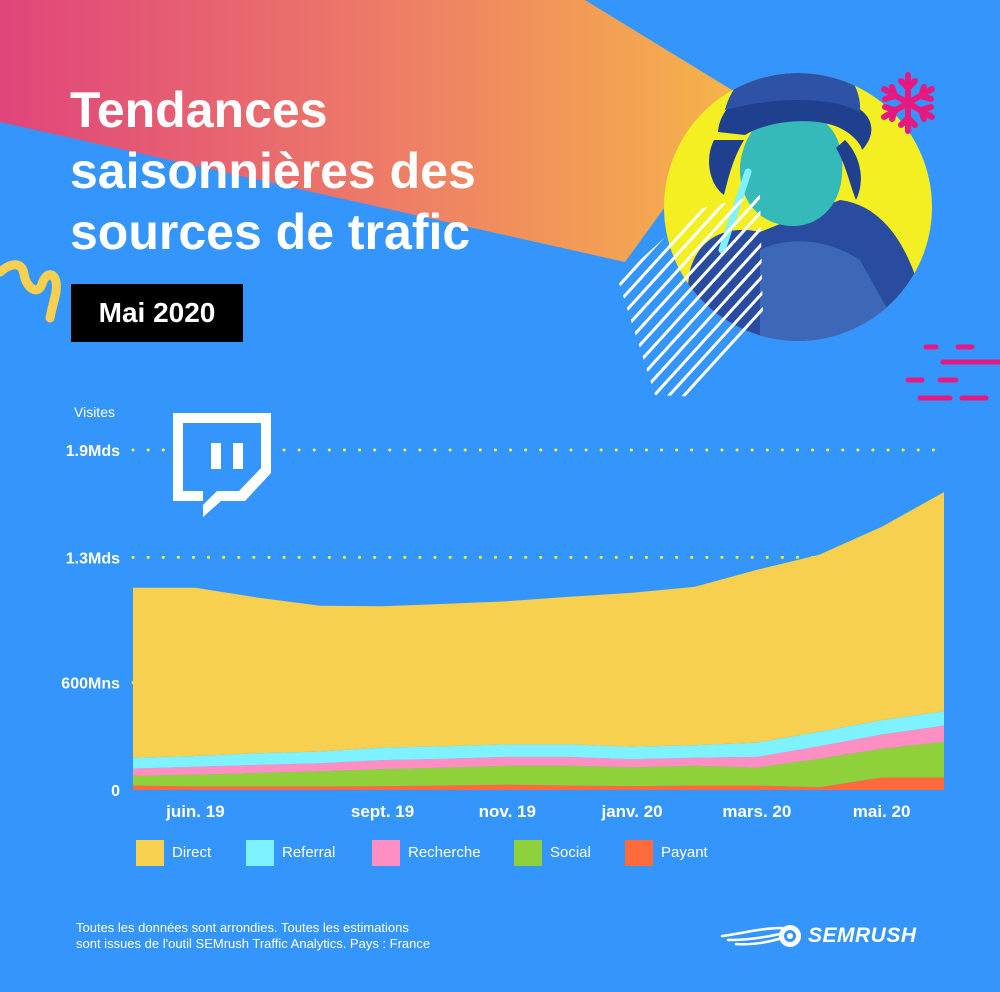  I want to click on legend-label-referral: Referral, so click(309, 852).